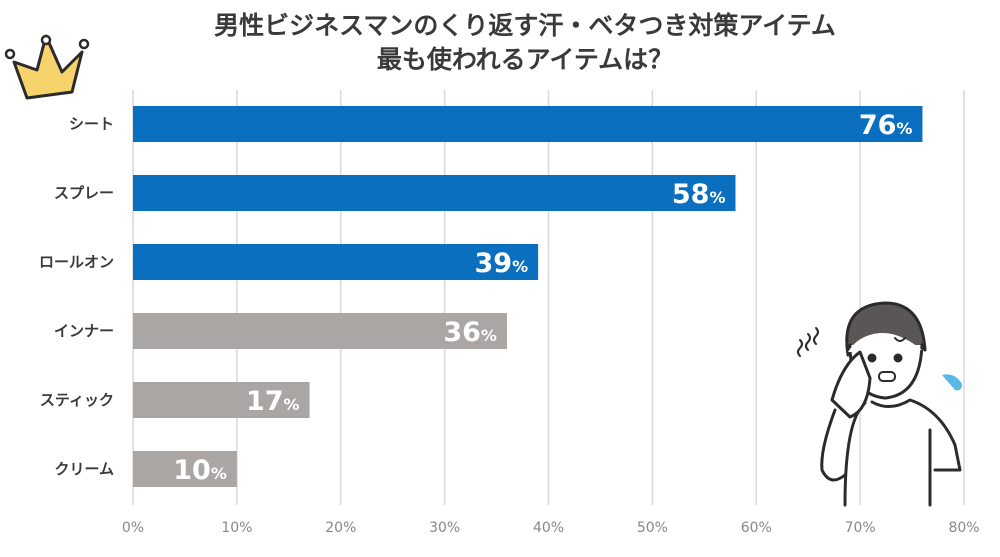 Image resolution: width=1000 pixels, height=557 pixels. I want to click on category-label: ロールオン, so click(76, 262).